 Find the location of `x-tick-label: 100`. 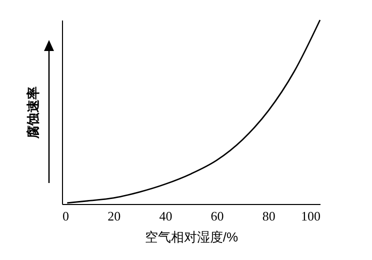

x-tick-label: 100 is located at coordinates (310, 216).